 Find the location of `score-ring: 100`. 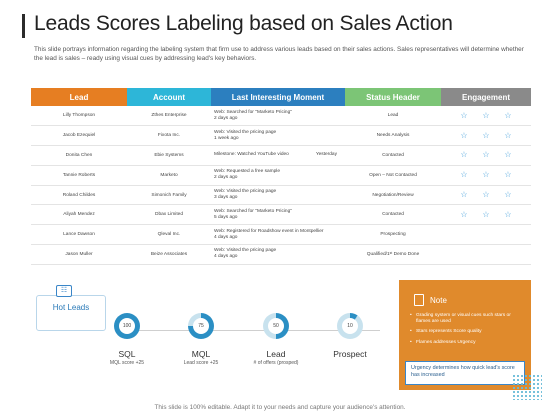

score-ring: 100 is located at coordinates (127, 326).